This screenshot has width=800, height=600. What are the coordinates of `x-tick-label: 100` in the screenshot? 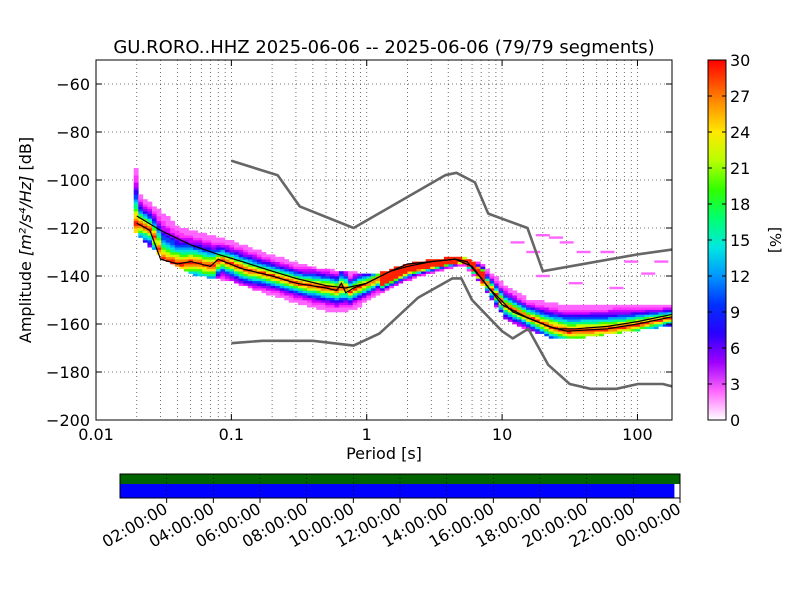 It's located at (637, 434).